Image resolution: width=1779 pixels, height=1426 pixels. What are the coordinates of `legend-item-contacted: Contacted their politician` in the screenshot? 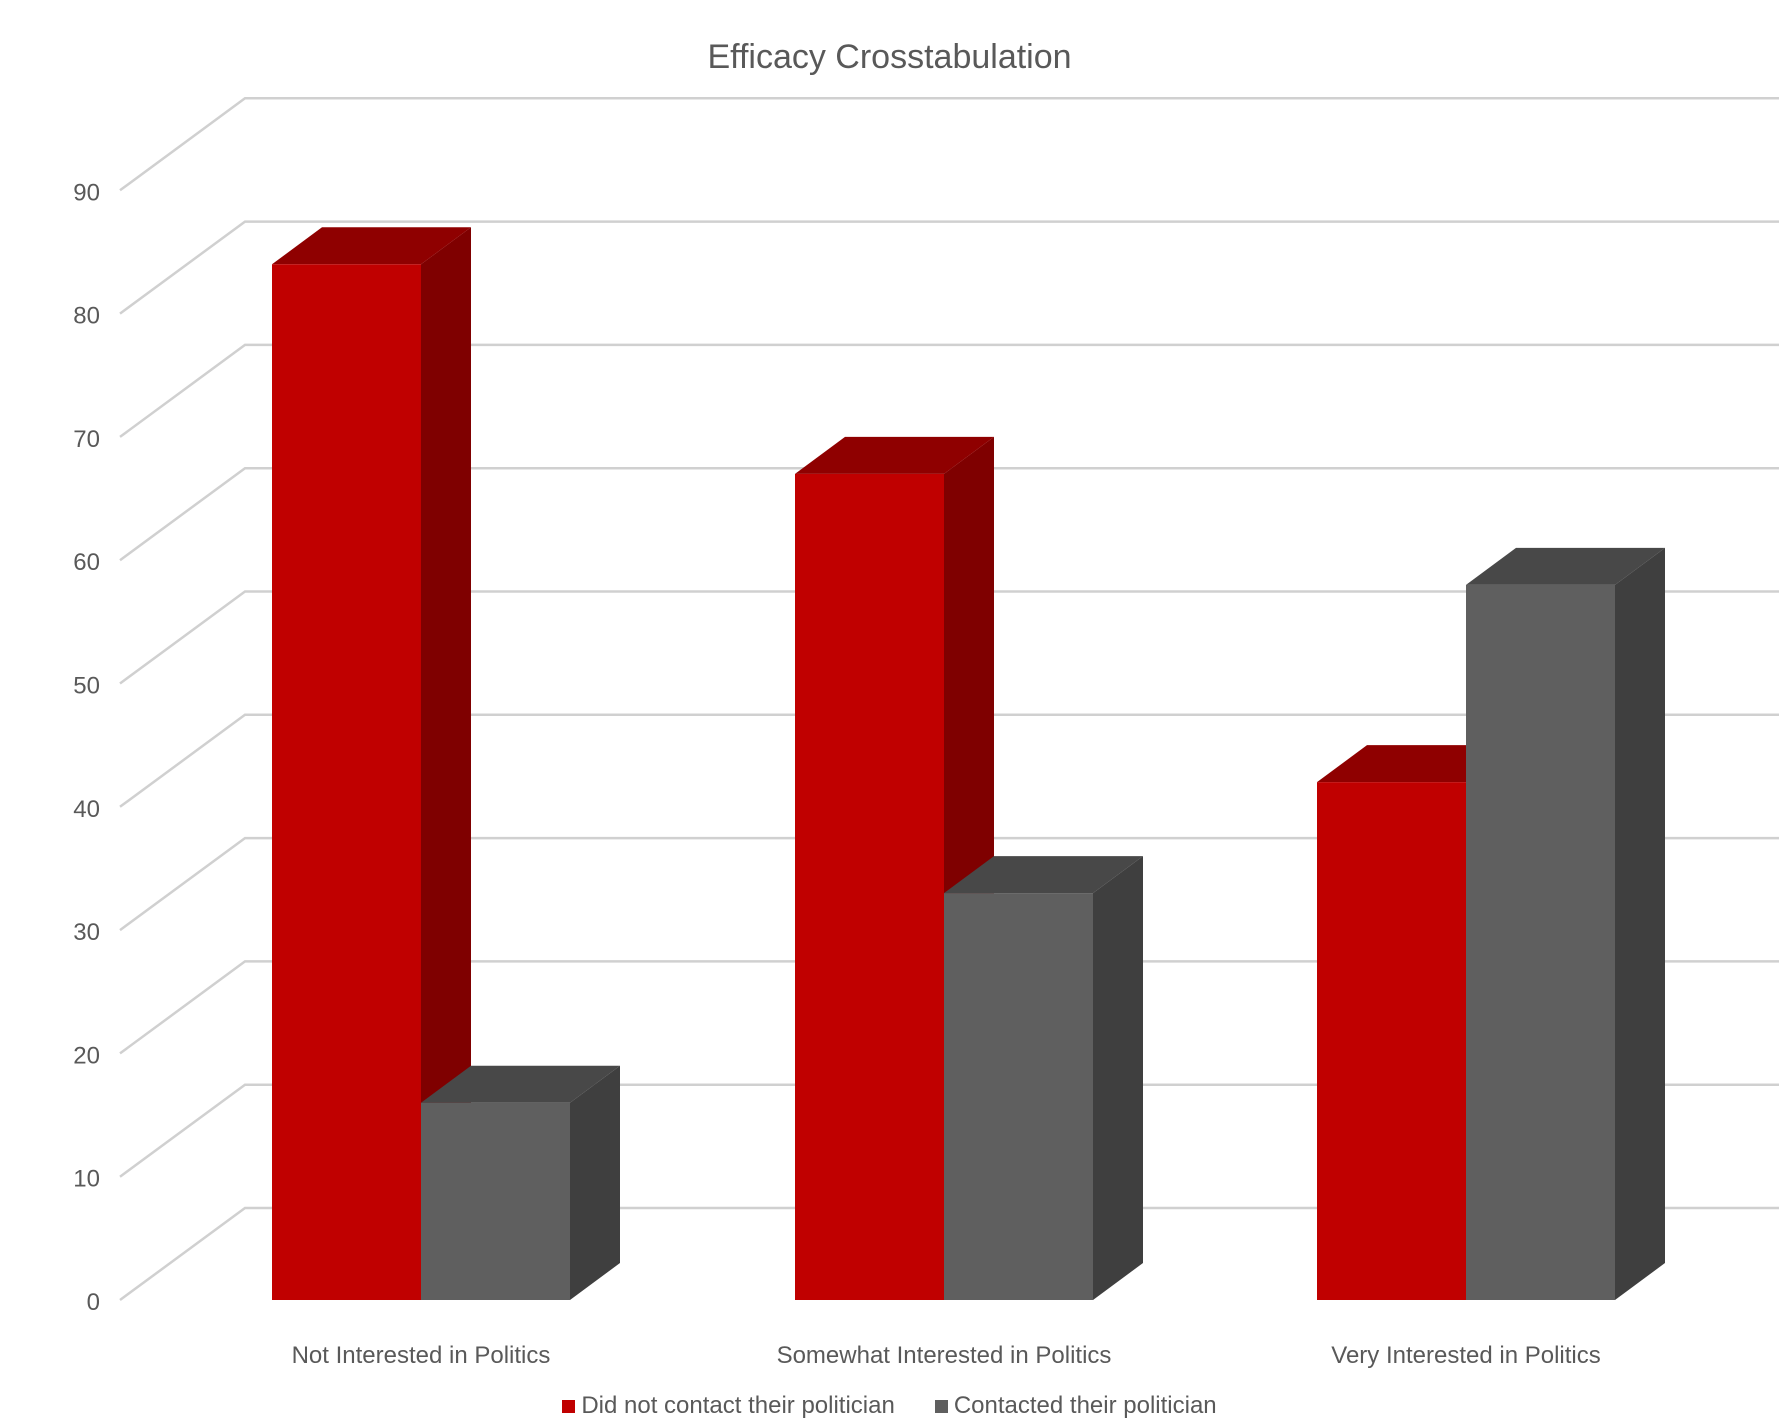 It's located at (1075, 1406).